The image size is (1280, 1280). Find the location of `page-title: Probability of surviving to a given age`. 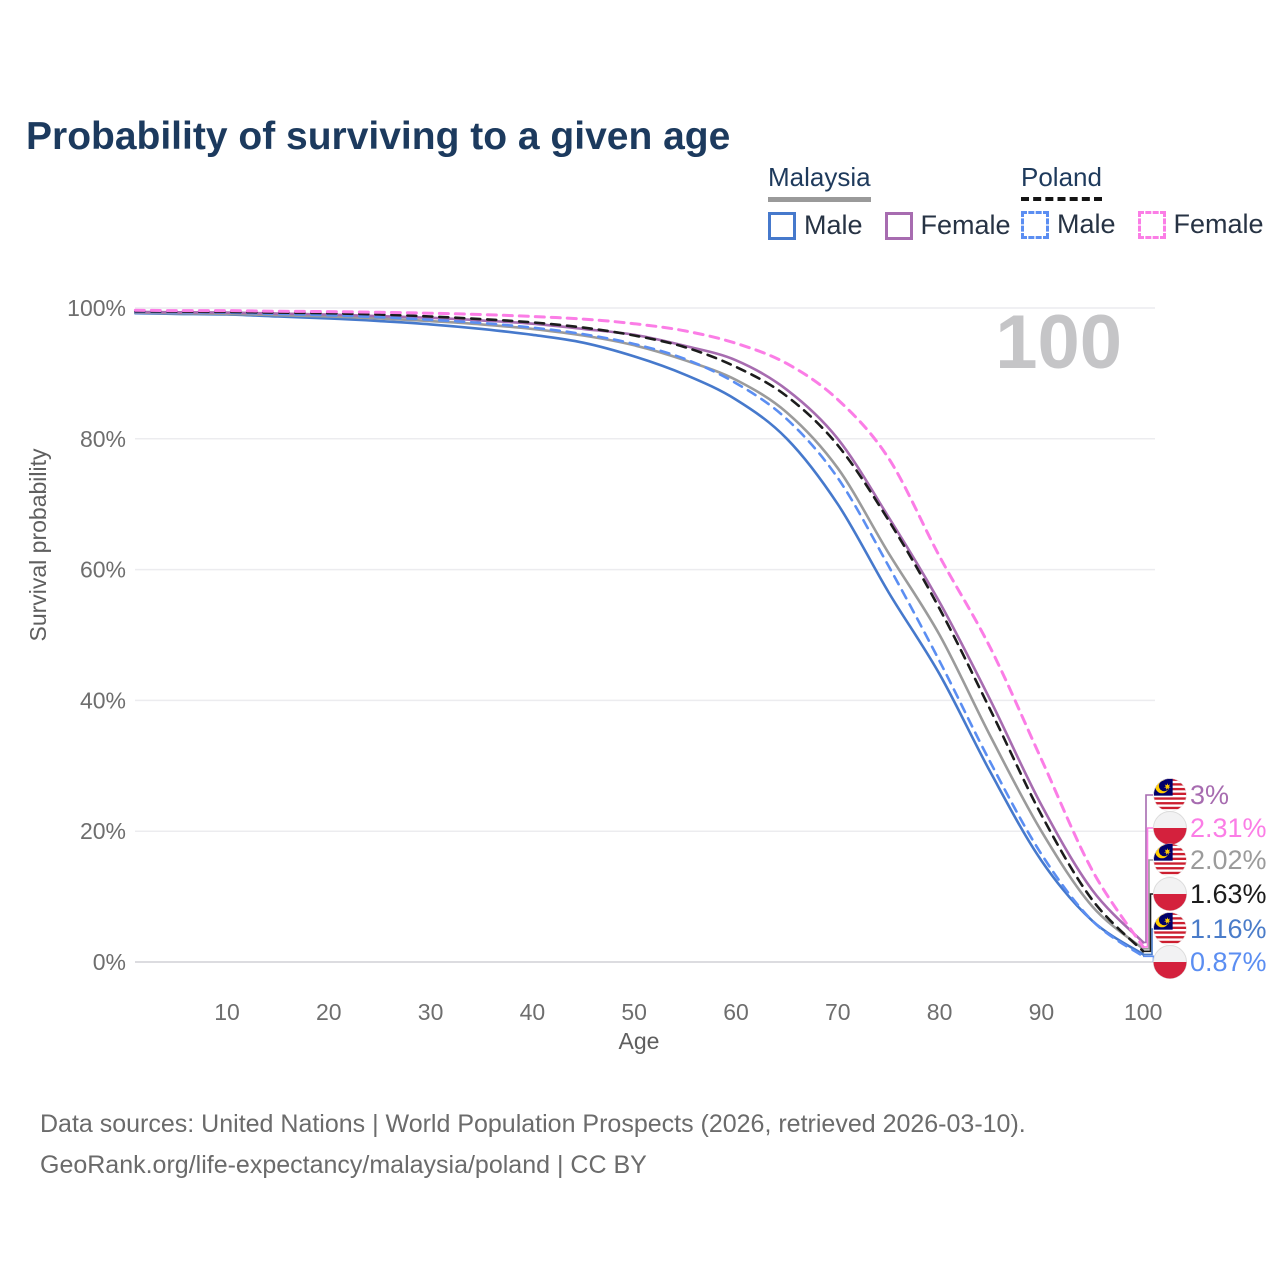

page-title: Probability of surviving to a given age is located at coordinates (378, 137).